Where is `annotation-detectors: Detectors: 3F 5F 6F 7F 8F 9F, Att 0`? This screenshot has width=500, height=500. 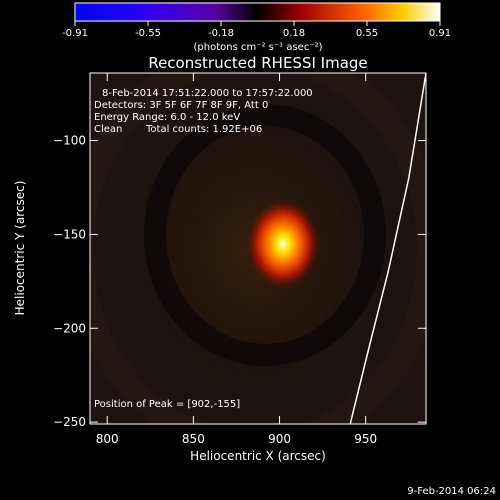
annotation-detectors: Detectors: 3F 5F 6F 7F 8F 9F, Att 0 is located at coordinates (181, 105).